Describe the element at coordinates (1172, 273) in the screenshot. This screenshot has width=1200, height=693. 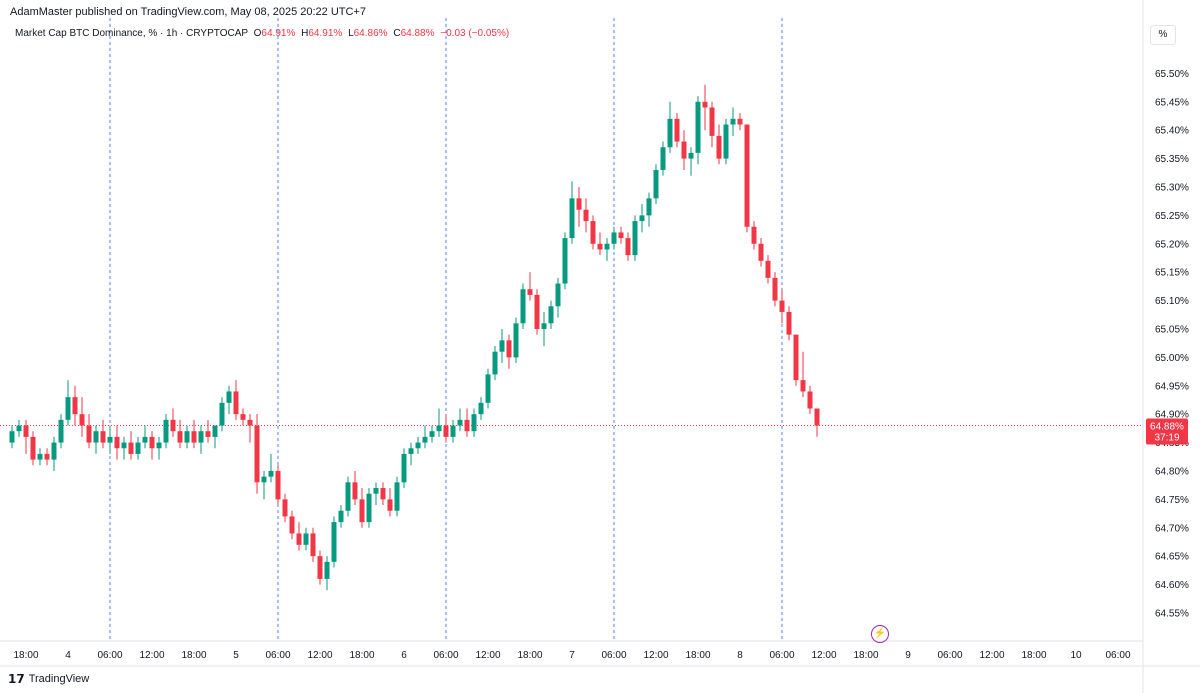
I see `price-tick-label: 65.15%` at that location.